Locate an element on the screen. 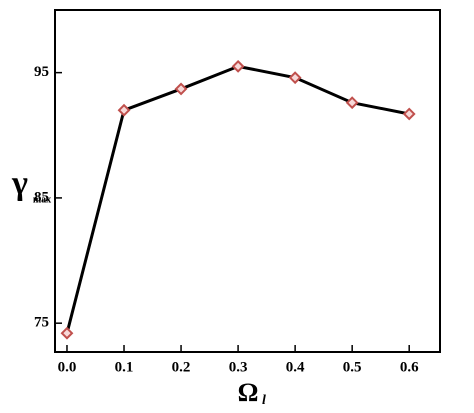 This screenshot has height=413, width=474. x-tick-label: 0.2 is located at coordinates (181, 367).